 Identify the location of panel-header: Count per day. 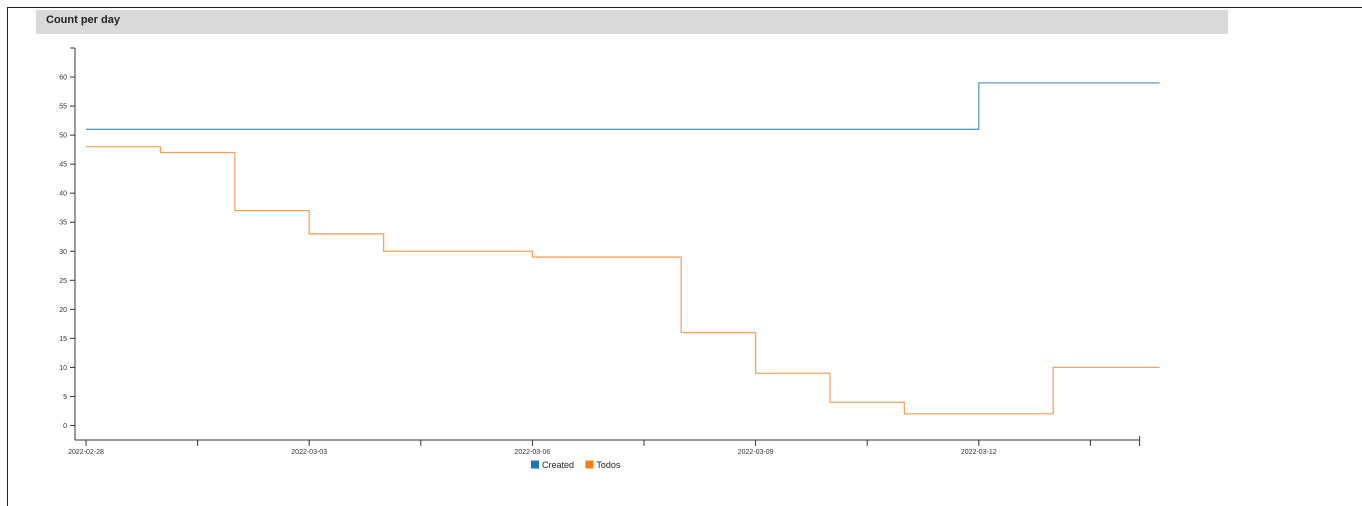
(632, 22).